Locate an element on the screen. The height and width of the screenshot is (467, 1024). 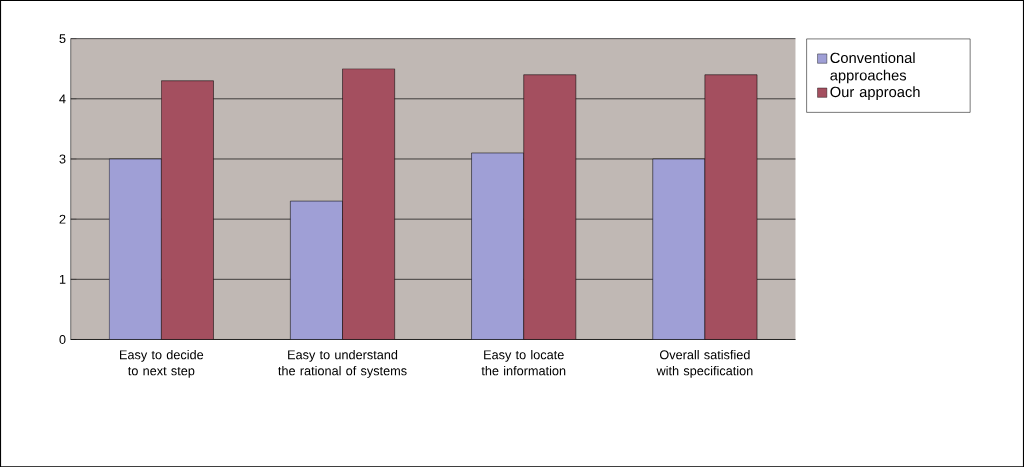
x-tick-label: Overall satisfied with specification is located at coordinates (704, 363).